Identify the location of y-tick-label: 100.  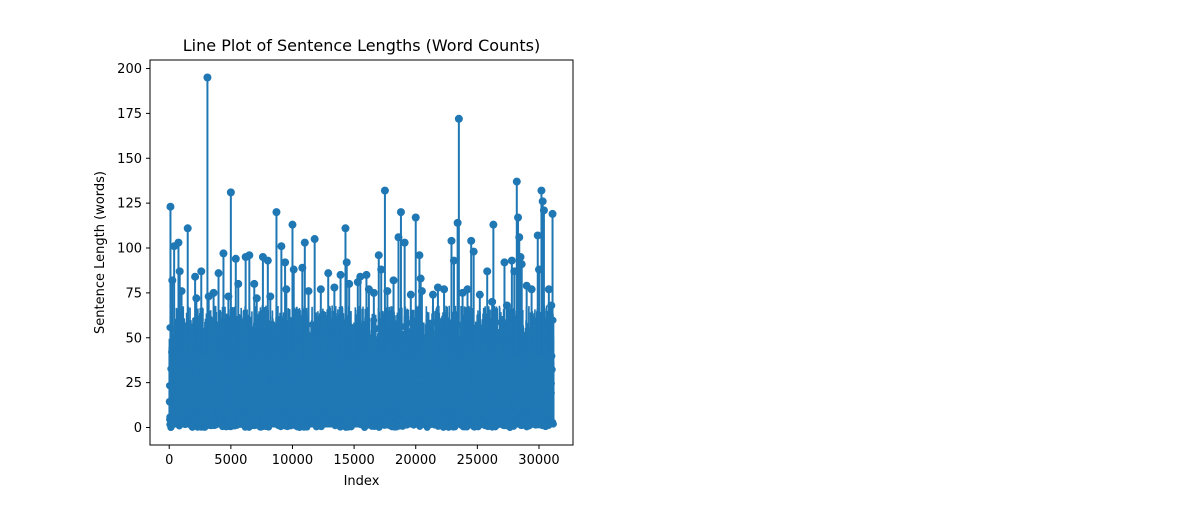
(129, 249).